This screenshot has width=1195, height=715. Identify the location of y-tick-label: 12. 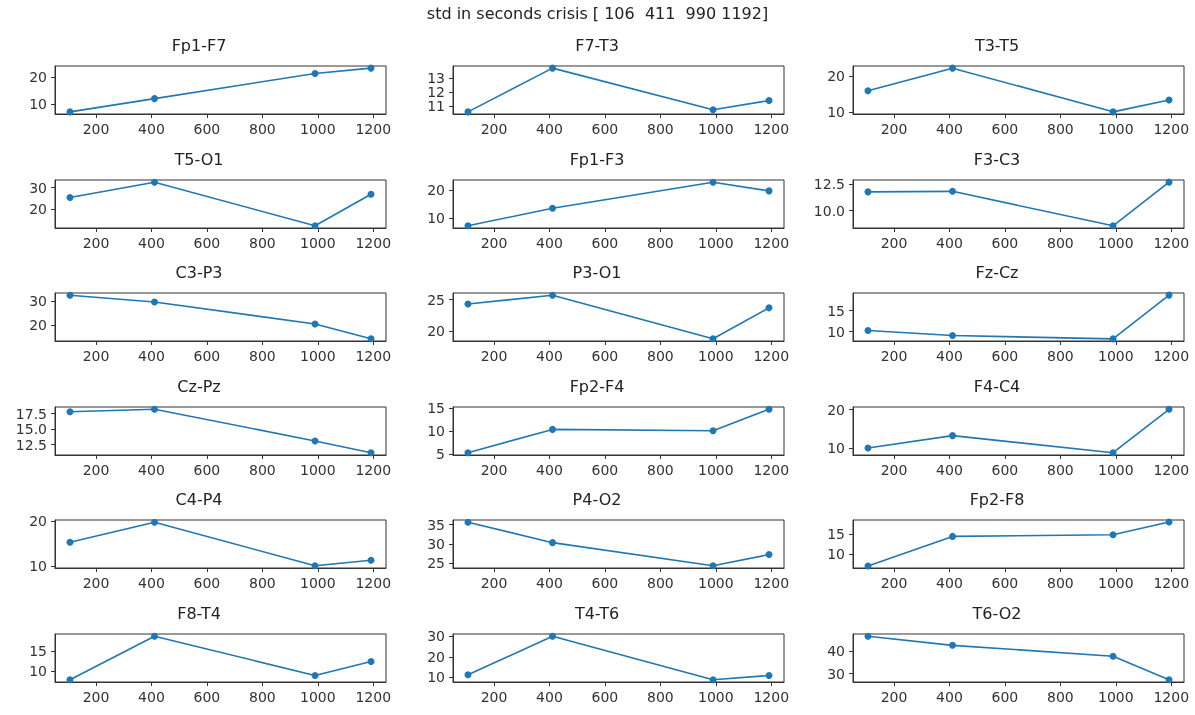
(436, 92).